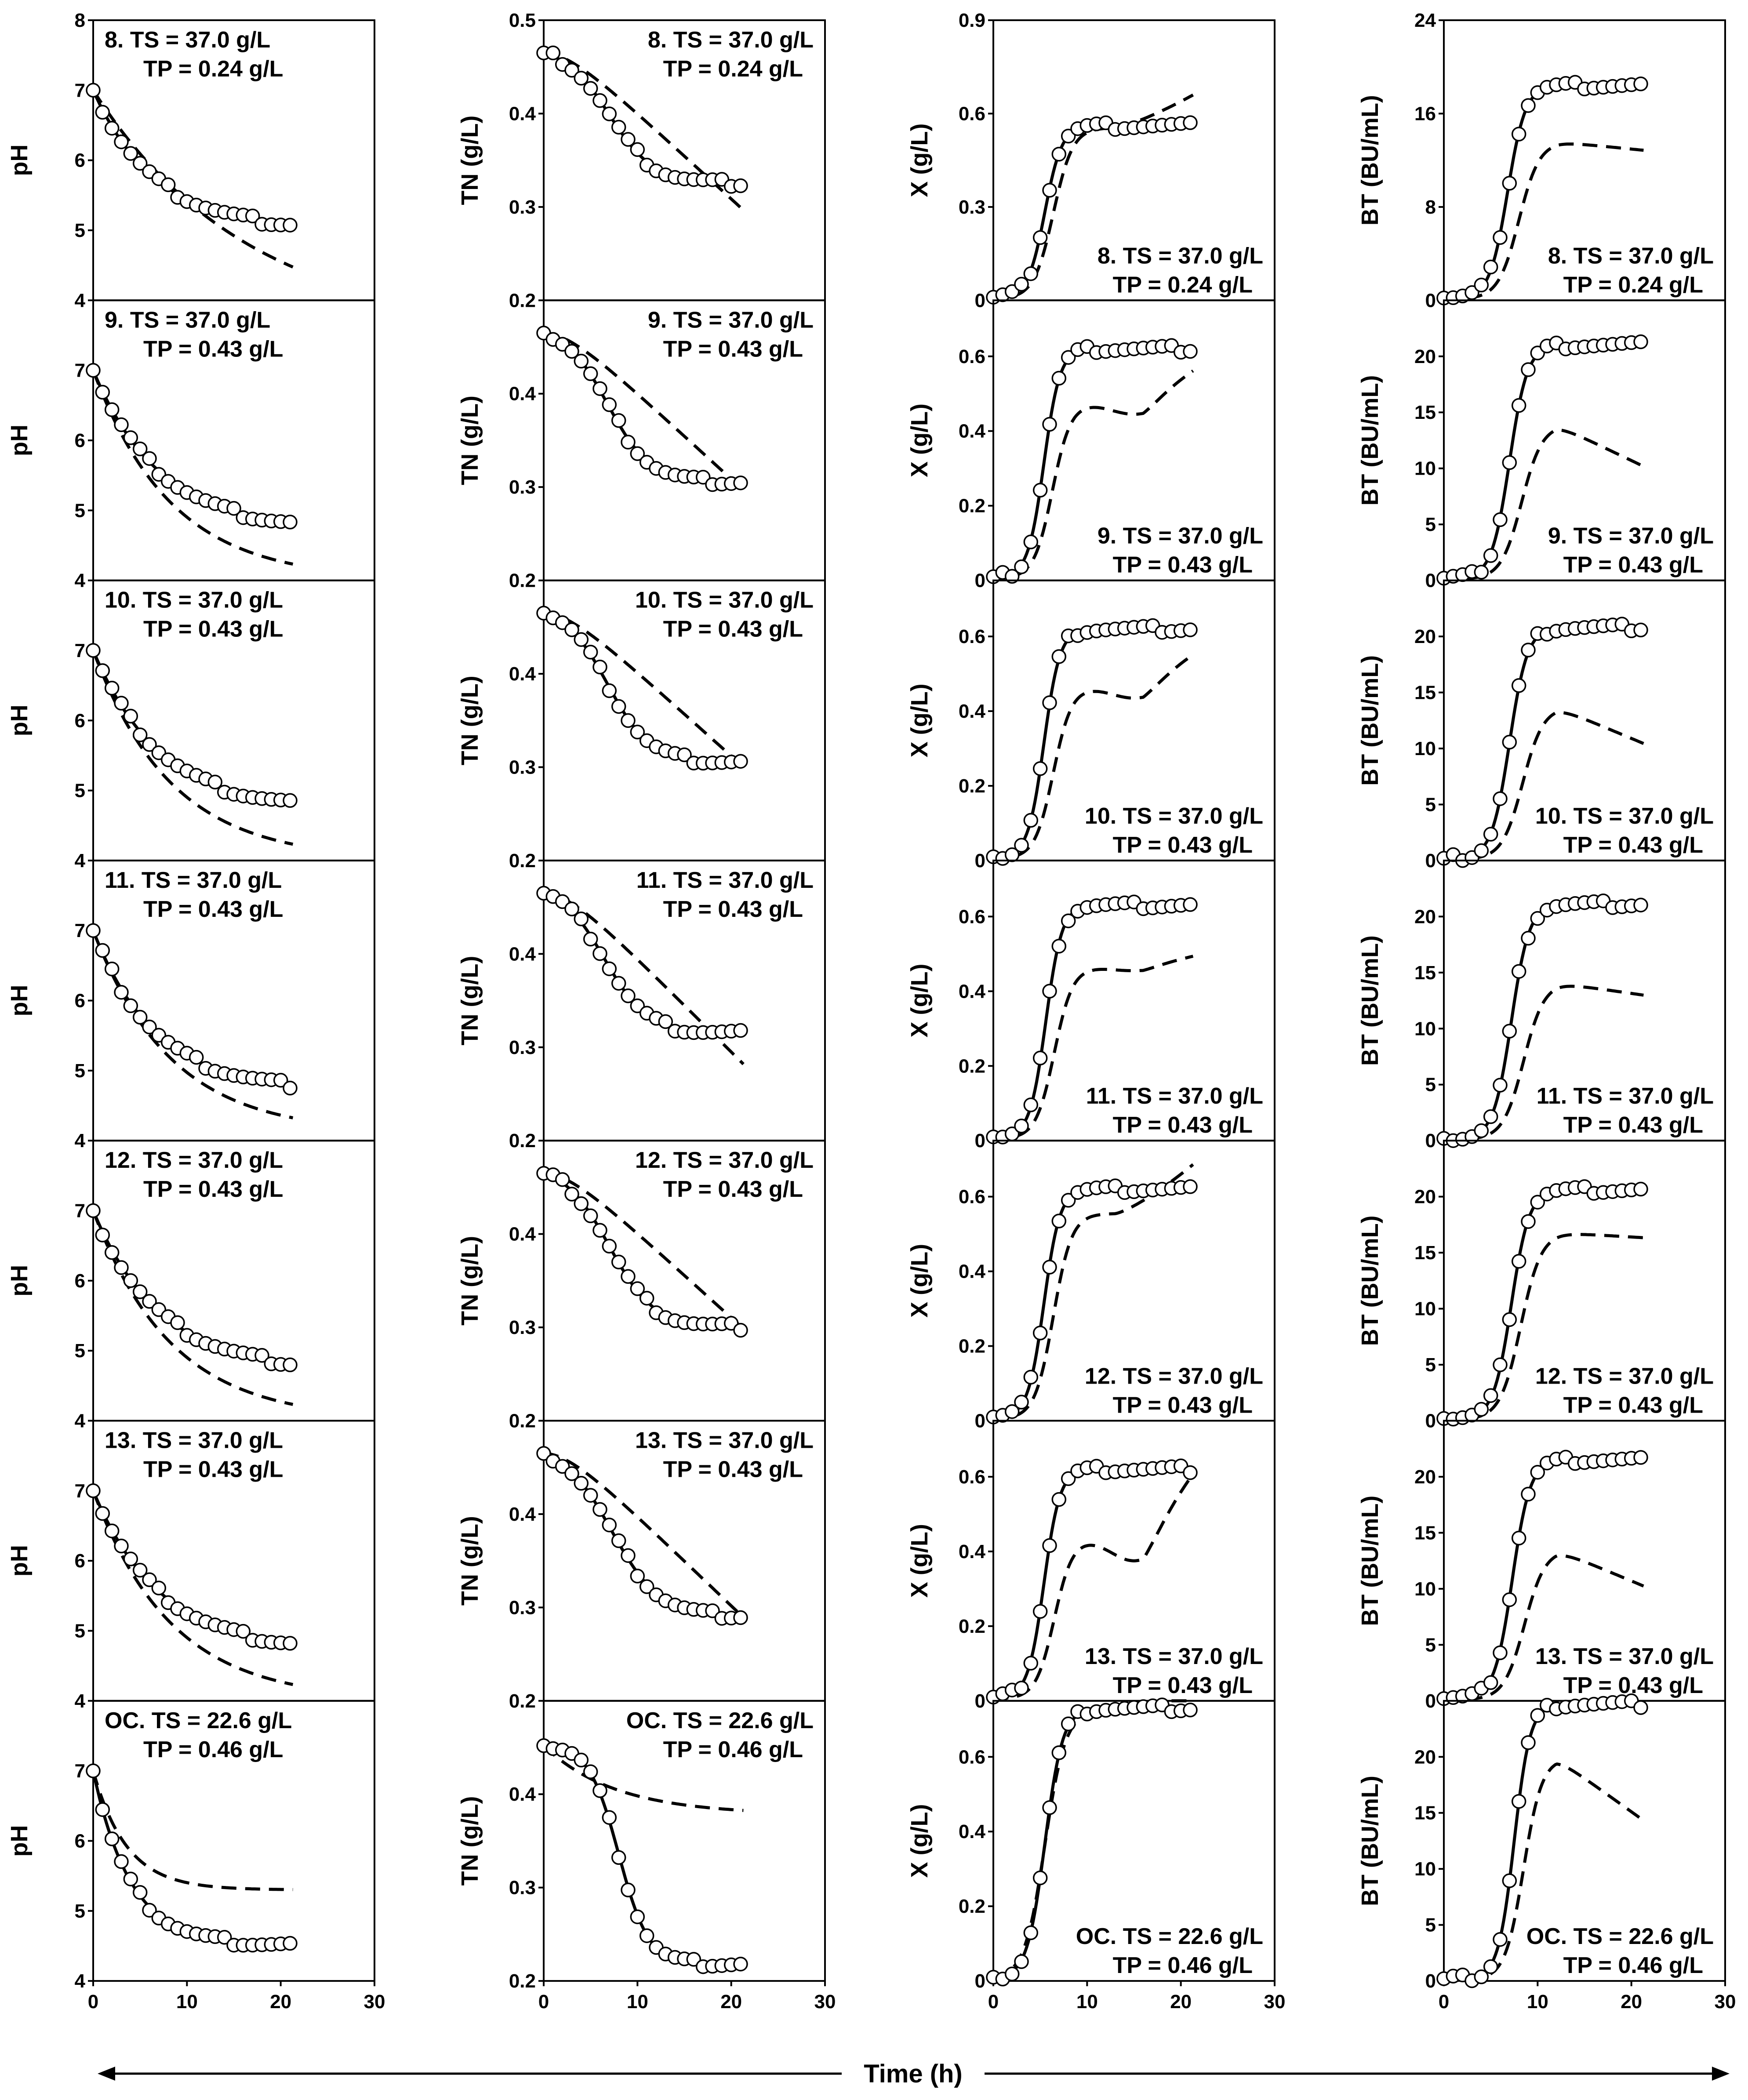  I want to click on y-tick-label: 24, so click(1425, 20).